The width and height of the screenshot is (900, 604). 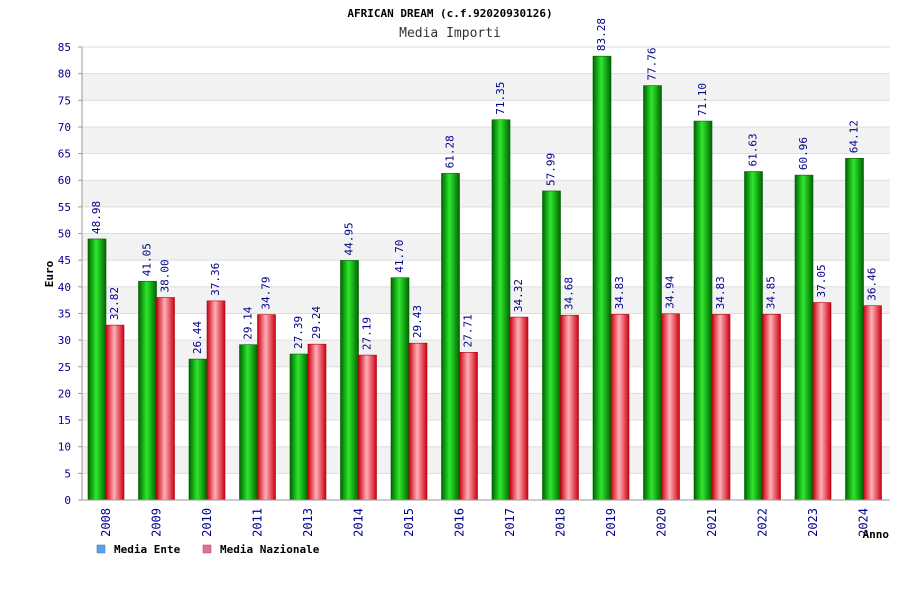 I want to click on x-tick-label: 2011, so click(x=258, y=522).